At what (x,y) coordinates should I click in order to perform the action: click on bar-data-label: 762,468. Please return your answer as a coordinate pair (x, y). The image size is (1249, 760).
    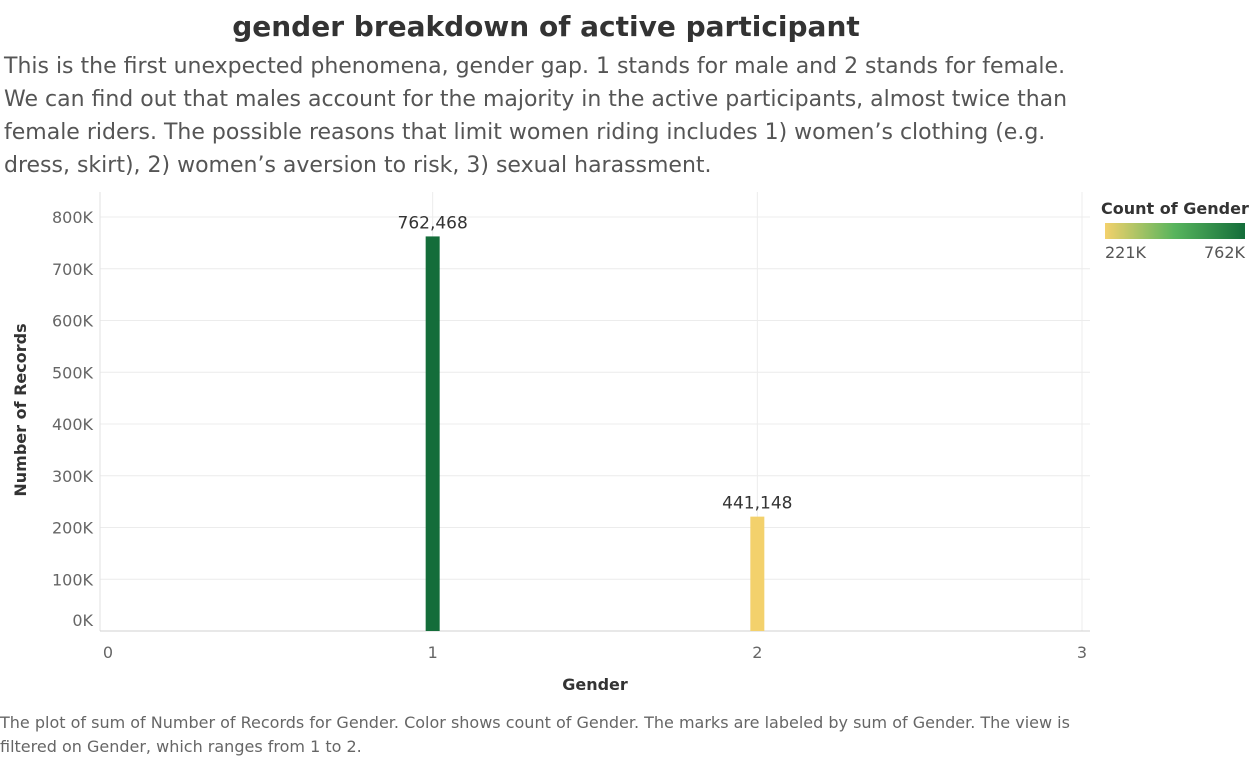
    Looking at the image, I should click on (433, 223).